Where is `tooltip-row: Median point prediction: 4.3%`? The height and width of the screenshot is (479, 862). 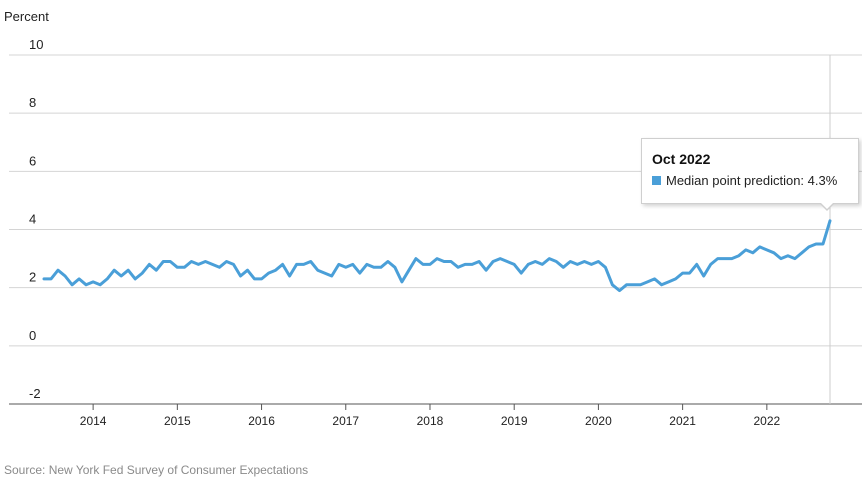 tooltip-row: Median point prediction: 4.3% is located at coordinates (744, 180).